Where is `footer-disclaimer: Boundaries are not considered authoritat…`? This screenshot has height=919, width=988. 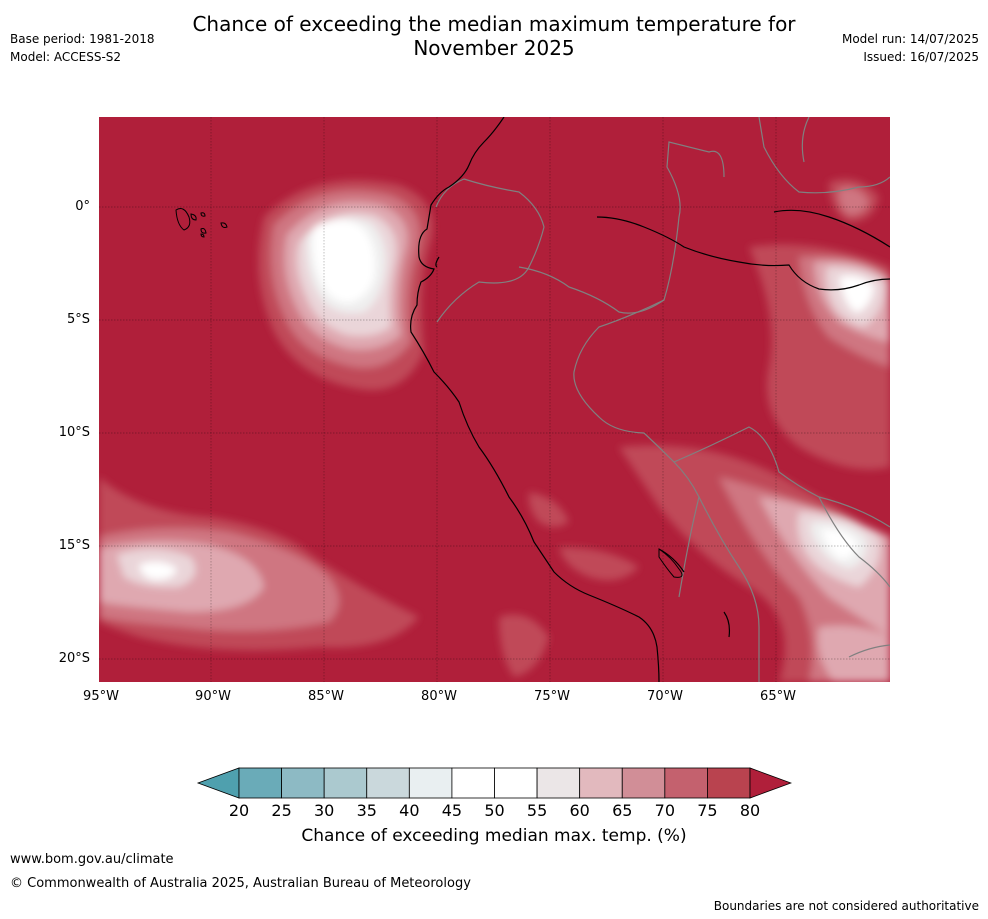
footer-disclaimer: Boundaries are not considered authoritat… is located at coordinates (846, 906).